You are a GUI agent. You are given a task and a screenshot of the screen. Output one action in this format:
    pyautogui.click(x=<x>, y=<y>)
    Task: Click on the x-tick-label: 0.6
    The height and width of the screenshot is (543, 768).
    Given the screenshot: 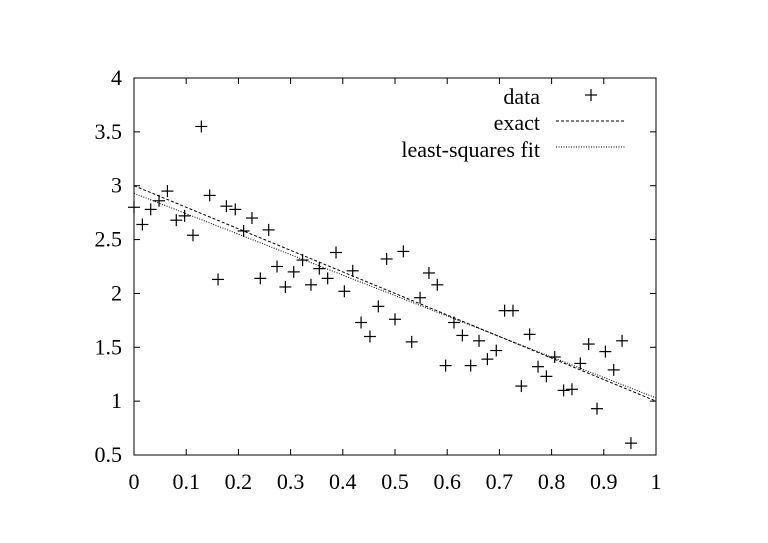 What is the action you would take?
    pyautogui.click(x=447, y=481)
    